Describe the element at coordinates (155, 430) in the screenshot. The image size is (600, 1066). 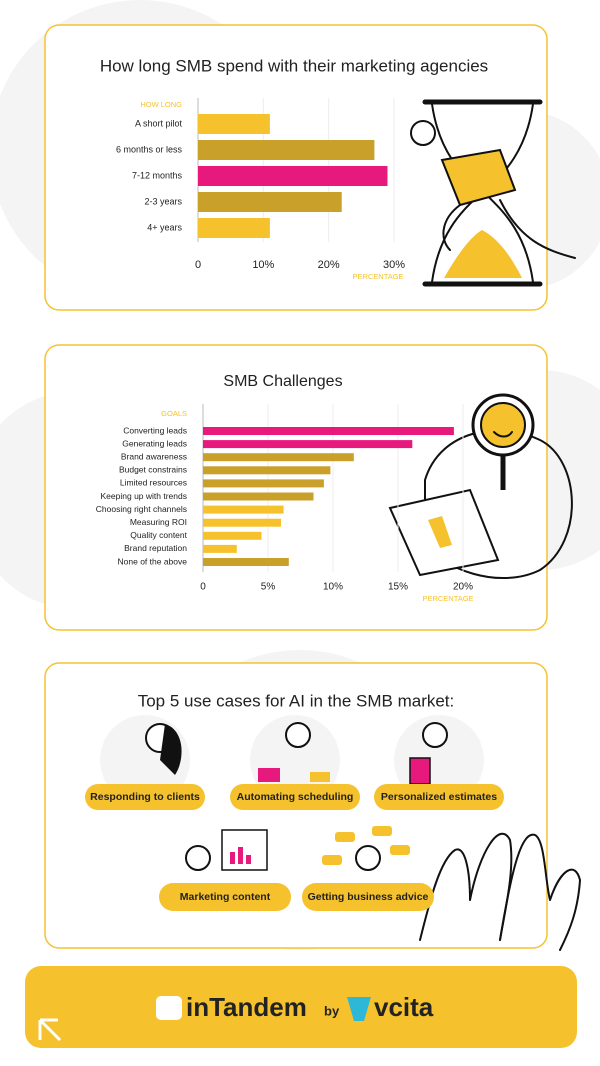
I see `y-tick-label: Converting leads` at that location.